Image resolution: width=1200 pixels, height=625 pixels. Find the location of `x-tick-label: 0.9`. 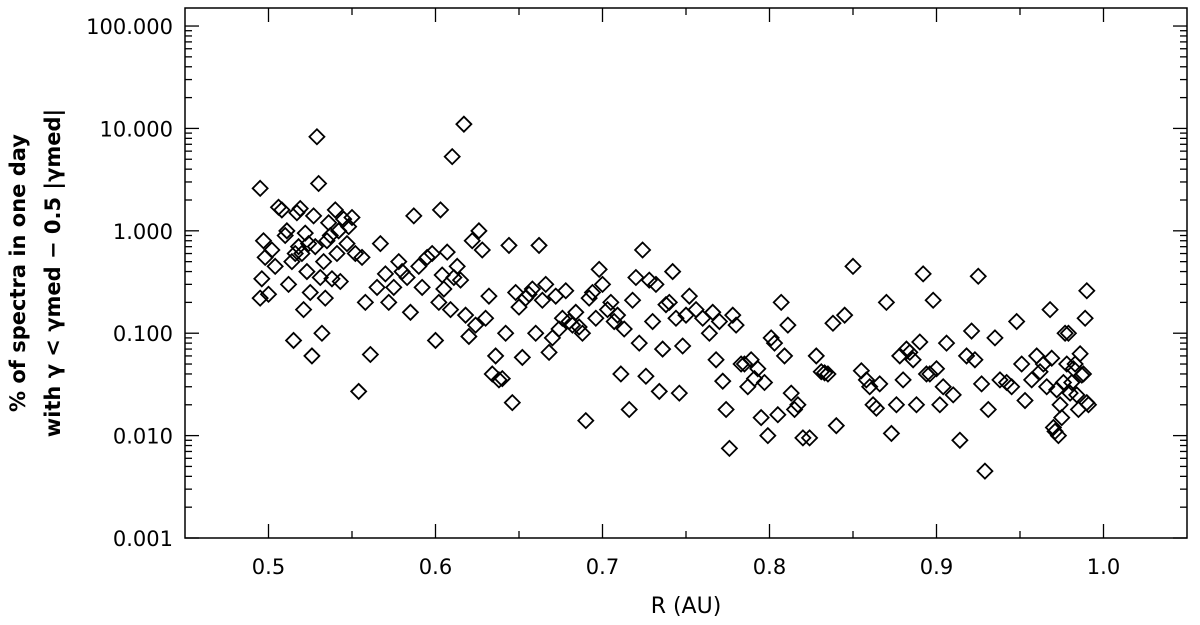

x-tick-label: 0.9 is located at coordinates (936, 567).